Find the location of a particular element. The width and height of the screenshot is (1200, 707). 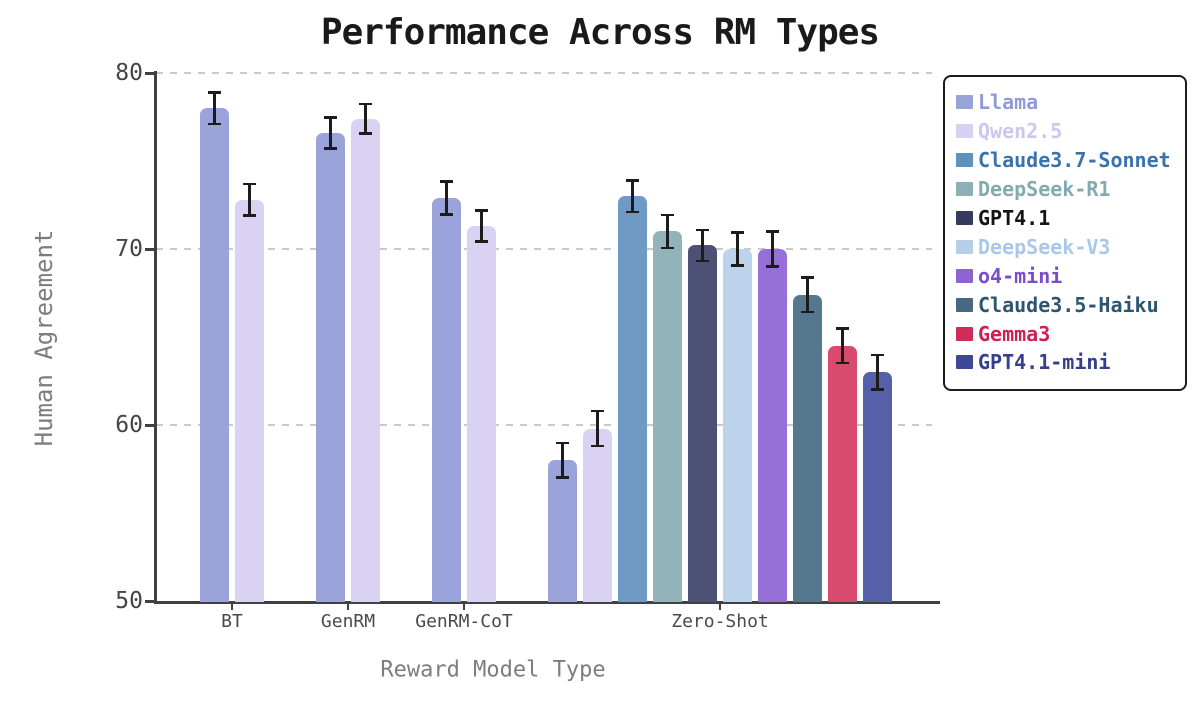

legend-swatch-deepseek-v3 is located at coordinates (964, 246).